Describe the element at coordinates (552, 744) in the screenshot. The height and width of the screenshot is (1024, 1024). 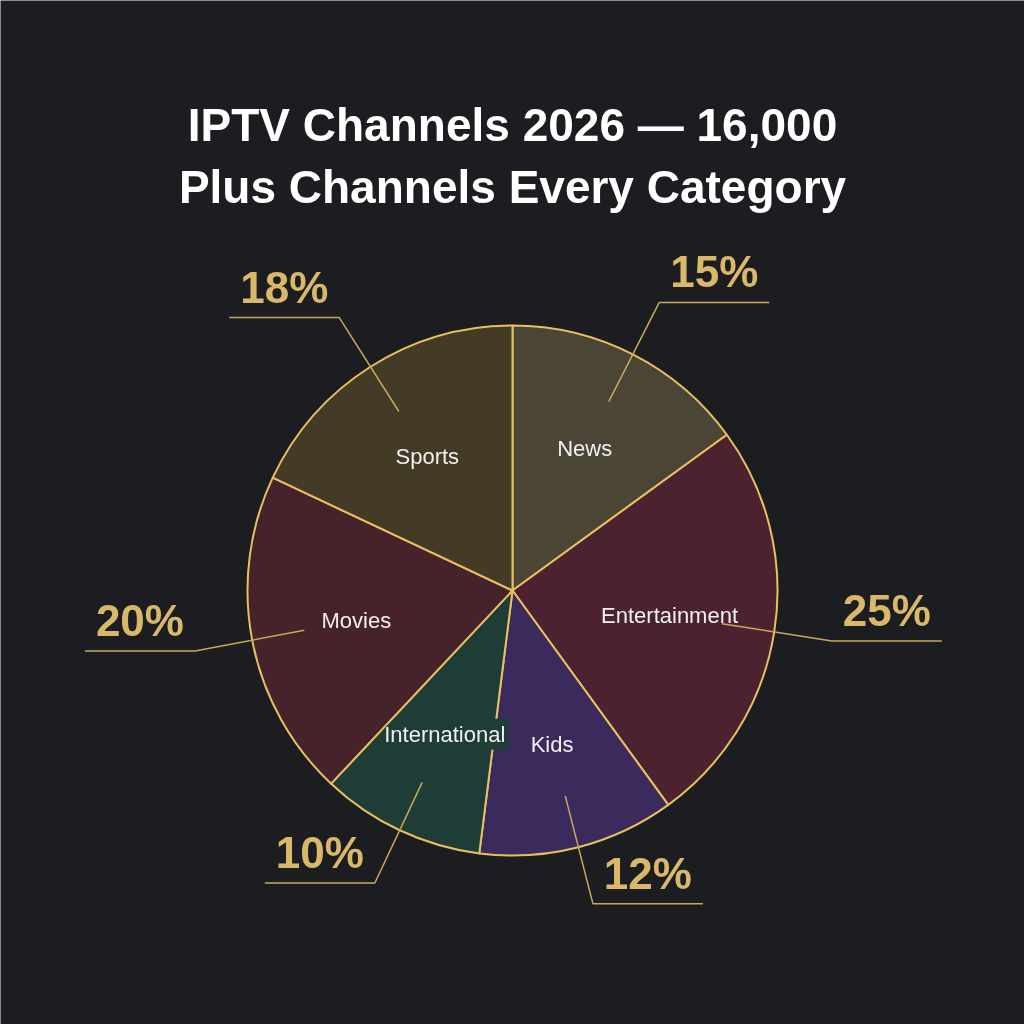
I see `slice-label: Kids` at that location.